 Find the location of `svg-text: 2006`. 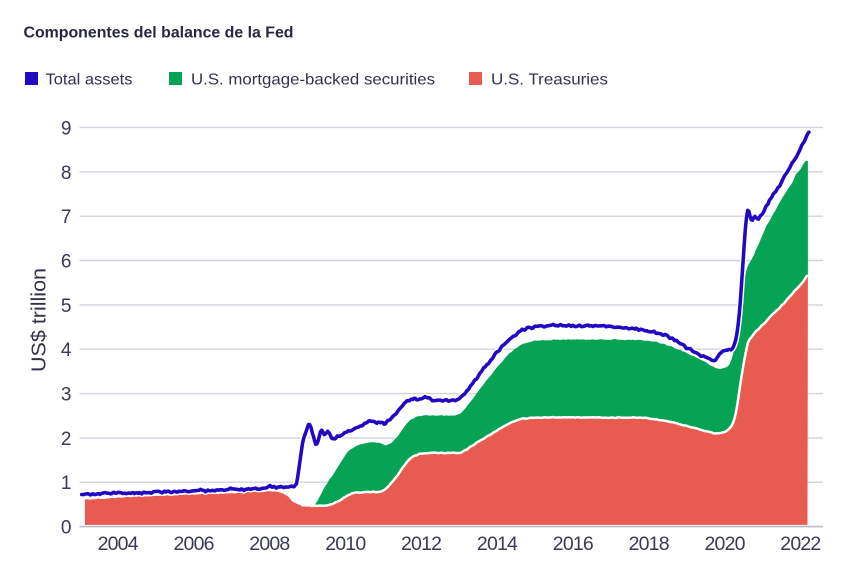

svg-text: 2006 is located at coordinates (194, 544).